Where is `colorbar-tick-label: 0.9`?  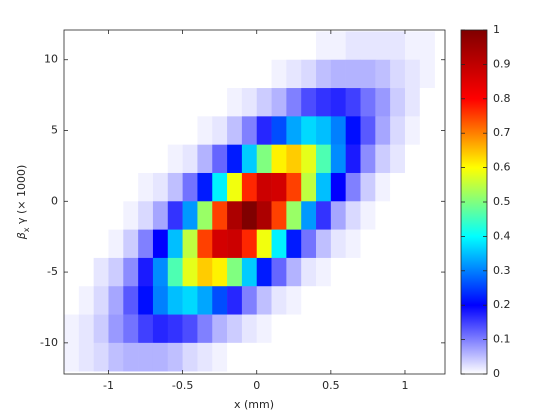
colorbar-tick-label: 0.9 is located at coordinates (502, 63).